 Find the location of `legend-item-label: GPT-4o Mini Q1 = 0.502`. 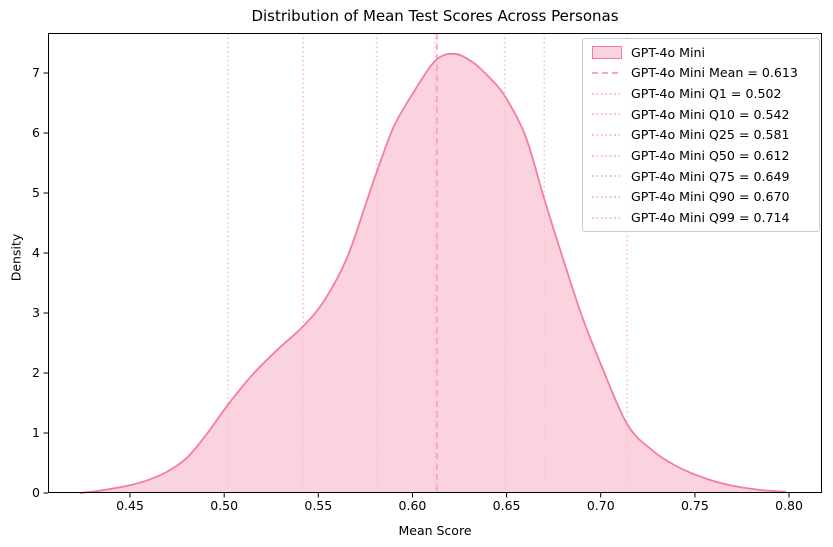

legend-item-label: GPT-4o Mini Q1 = 0.502 is located at coordinates (706, 94).